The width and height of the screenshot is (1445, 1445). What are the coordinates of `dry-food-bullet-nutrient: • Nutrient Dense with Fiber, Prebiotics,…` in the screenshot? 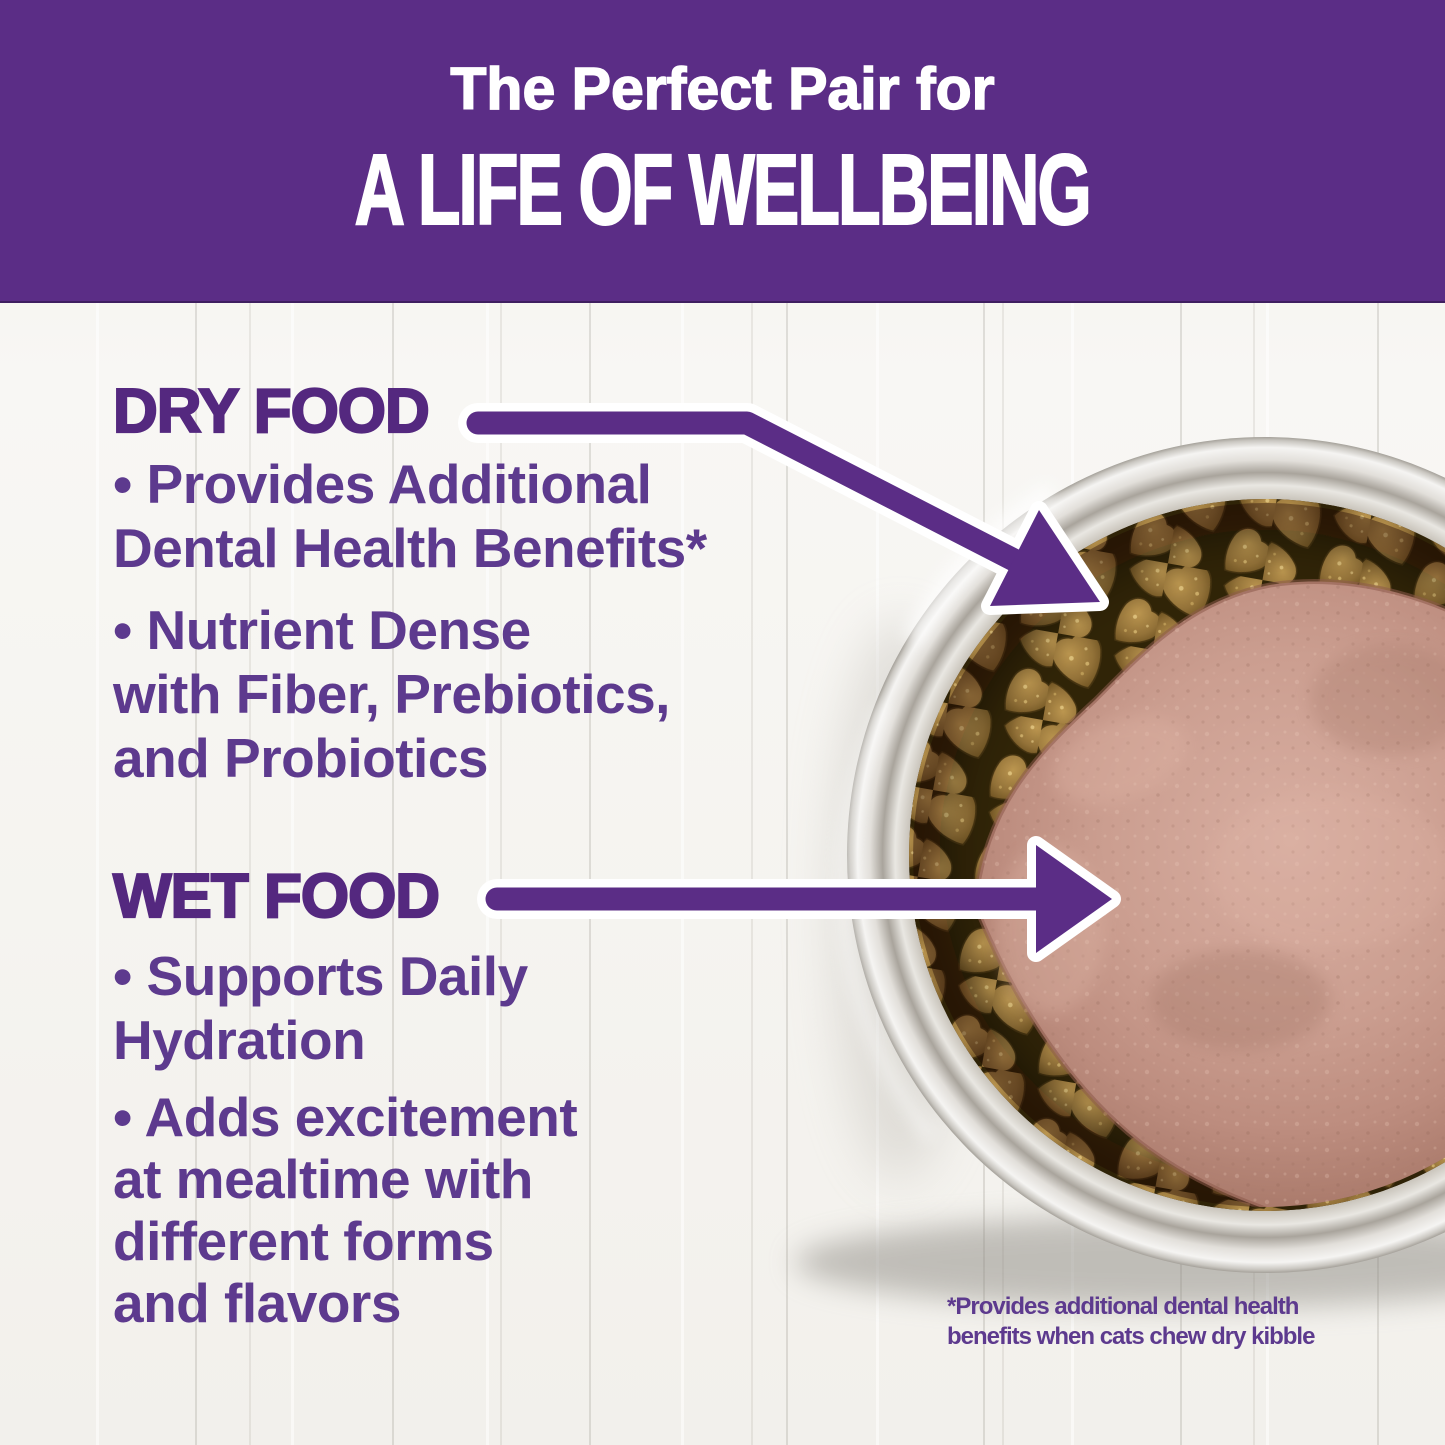 It's located at (391, 694).